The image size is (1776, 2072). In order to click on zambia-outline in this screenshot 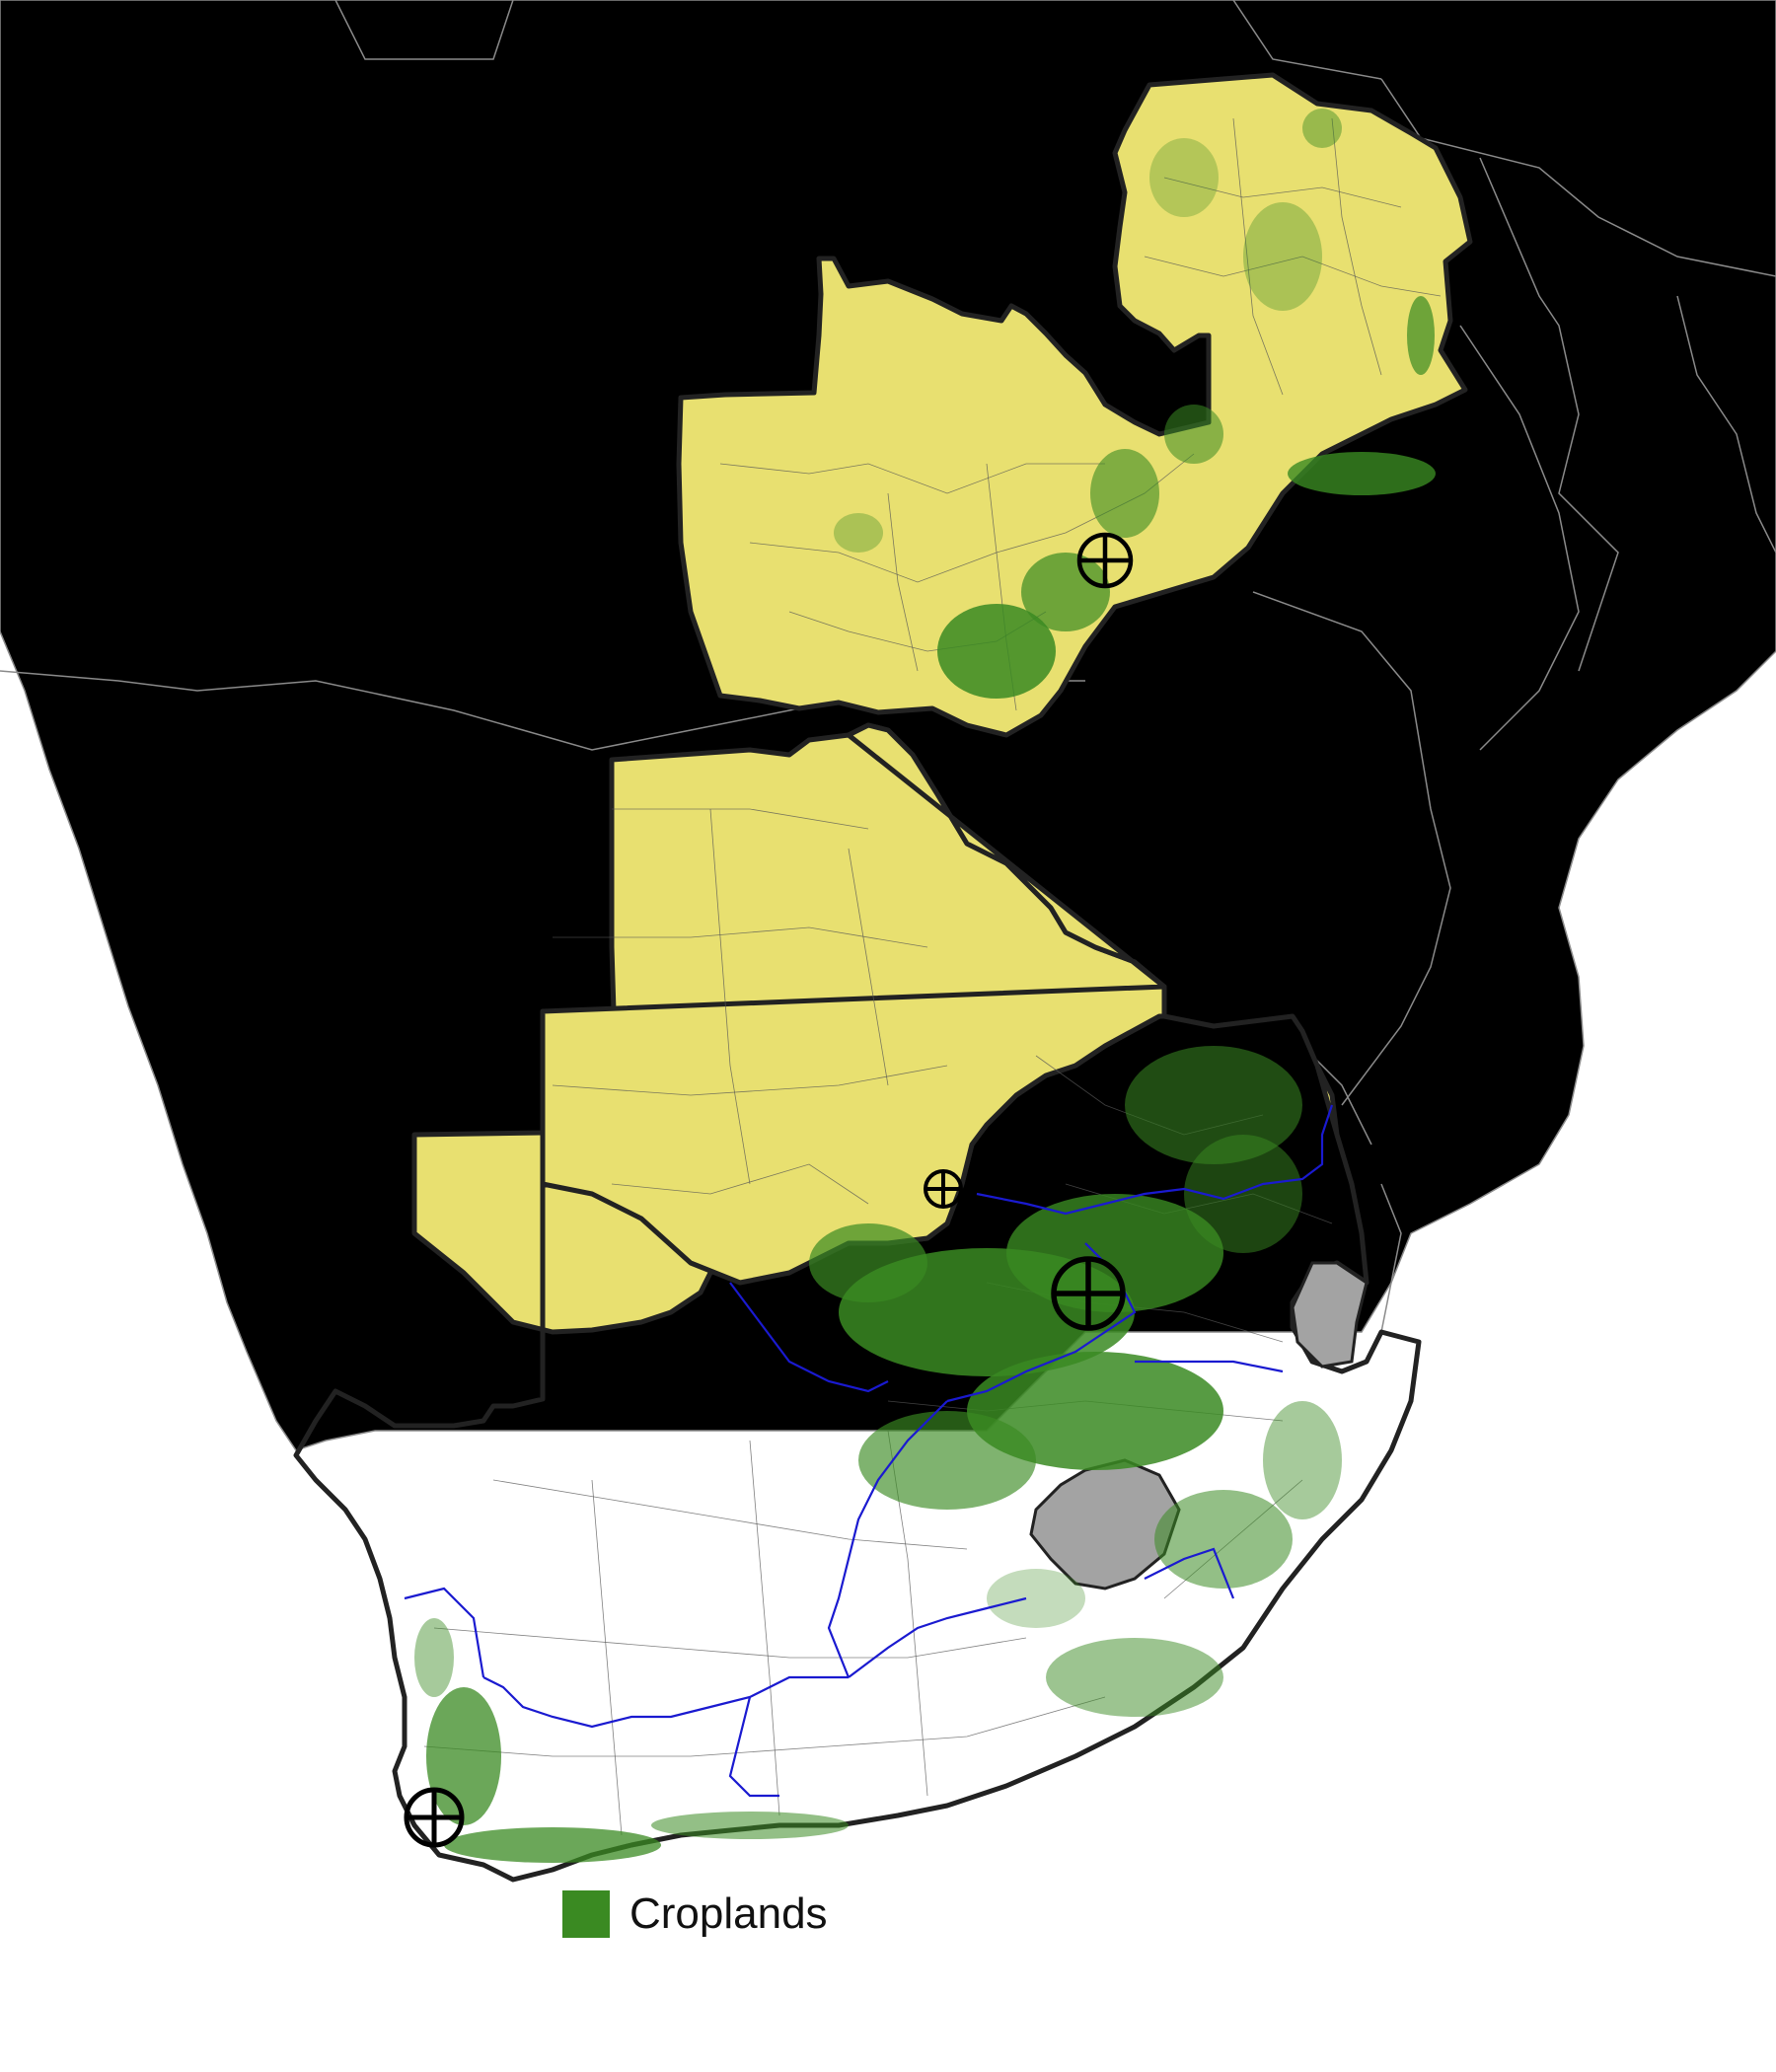, I will do `click(1075, 405)`.